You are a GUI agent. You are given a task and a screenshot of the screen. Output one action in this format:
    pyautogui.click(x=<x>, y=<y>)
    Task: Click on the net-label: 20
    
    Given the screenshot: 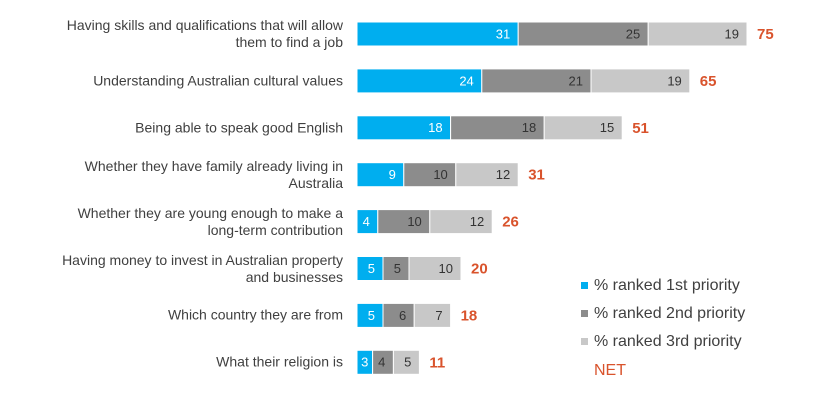 What is the action you would take?
    pyautogui.click(x=479, y=268)
    